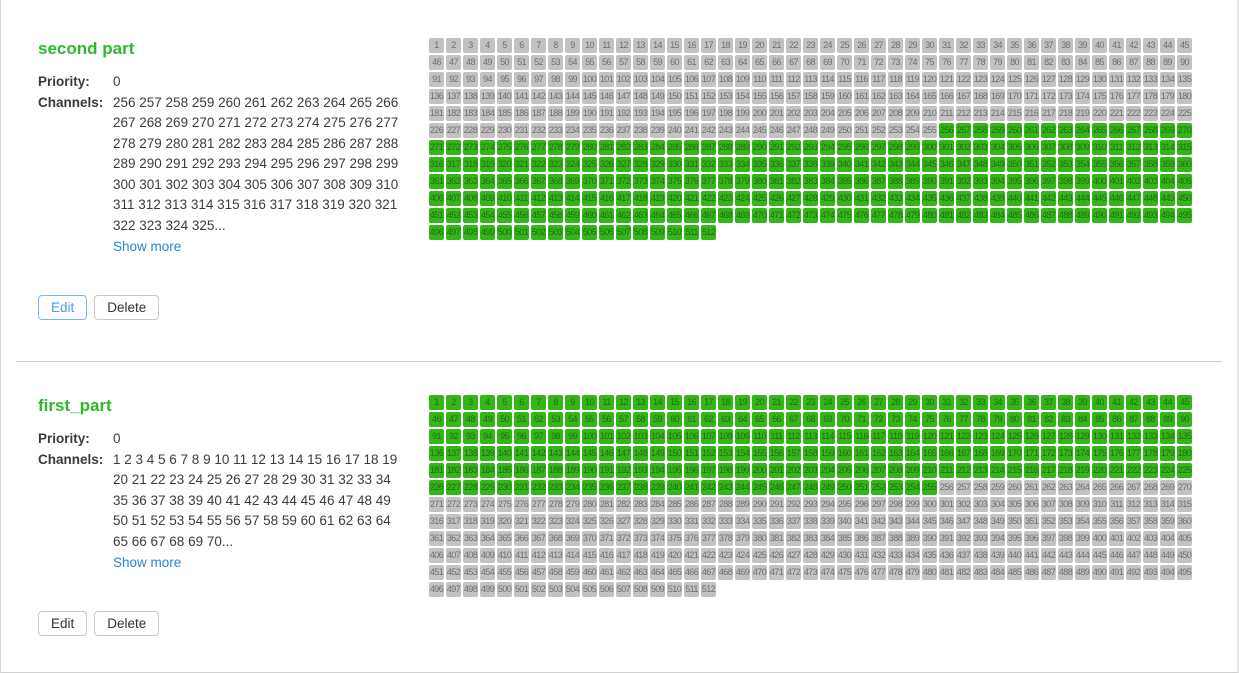 The image size is (1239, 673). I want to click on channel-cell: 397, so click(1048, 538).